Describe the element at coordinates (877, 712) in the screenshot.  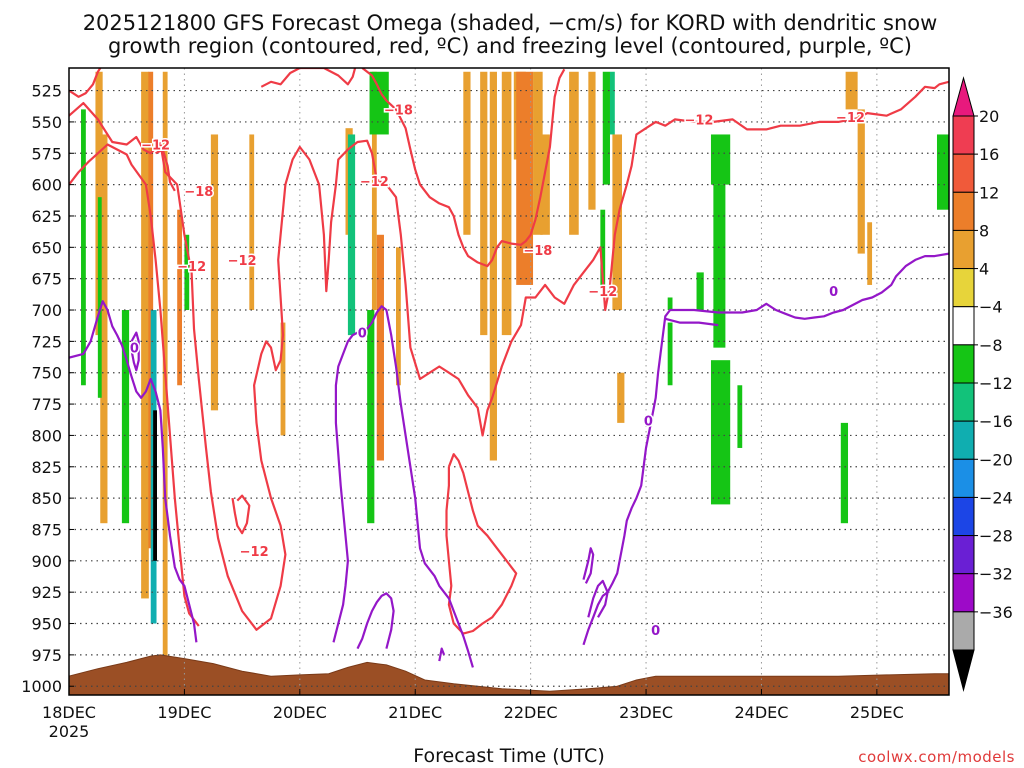
I see `x-tick-label: 25DEC` at that location.